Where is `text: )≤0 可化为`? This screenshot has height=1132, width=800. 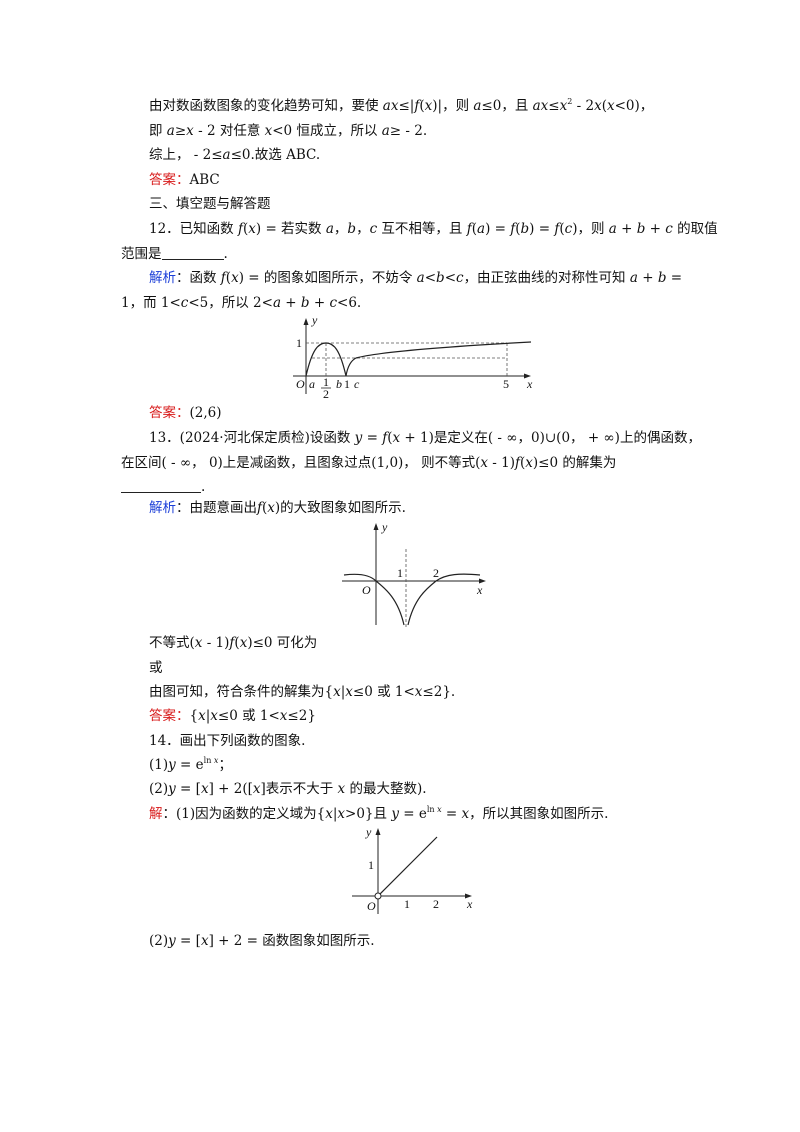 text: )≤0 可化为 is located at coordinates (282, 643).